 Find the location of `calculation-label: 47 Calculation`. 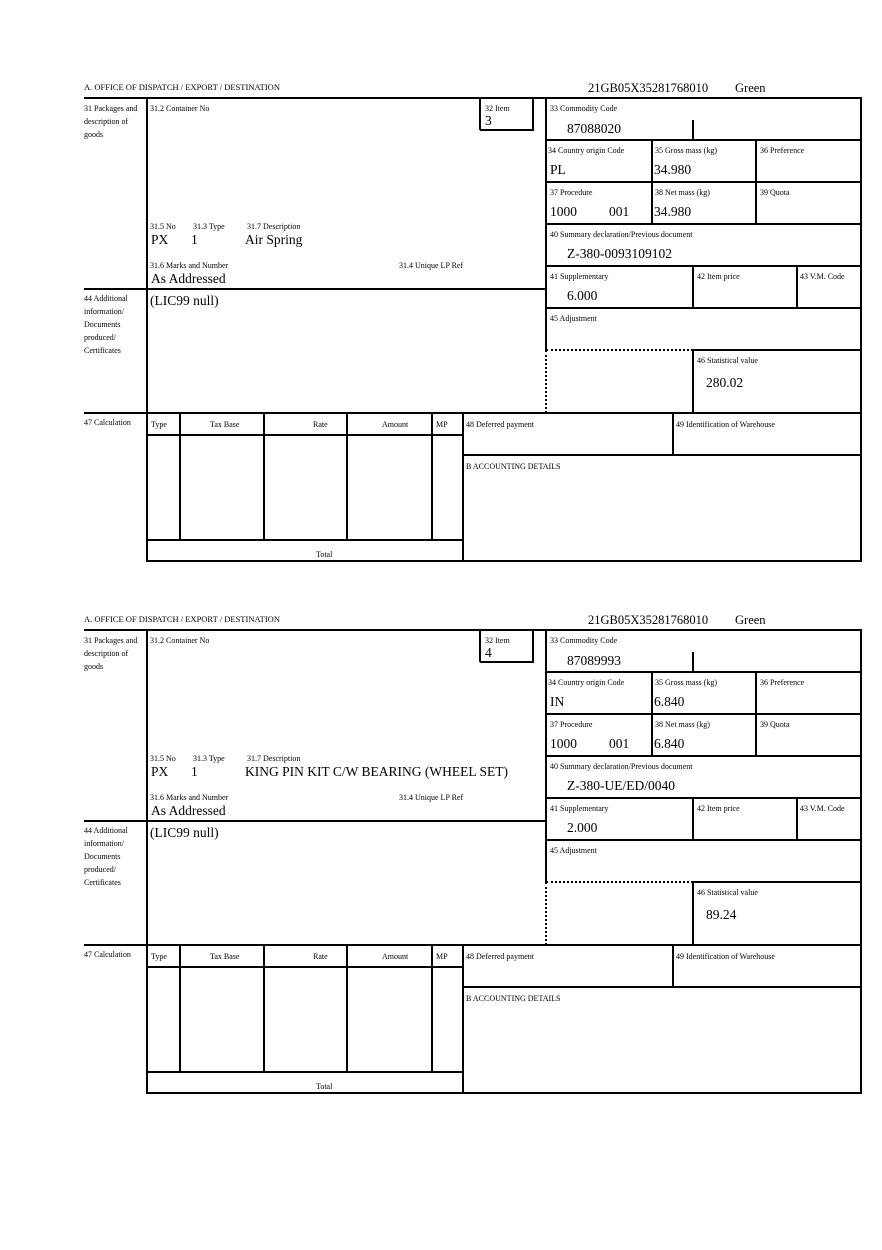

calculation-label: 47 Calculation is located at coordinates (107, 422).